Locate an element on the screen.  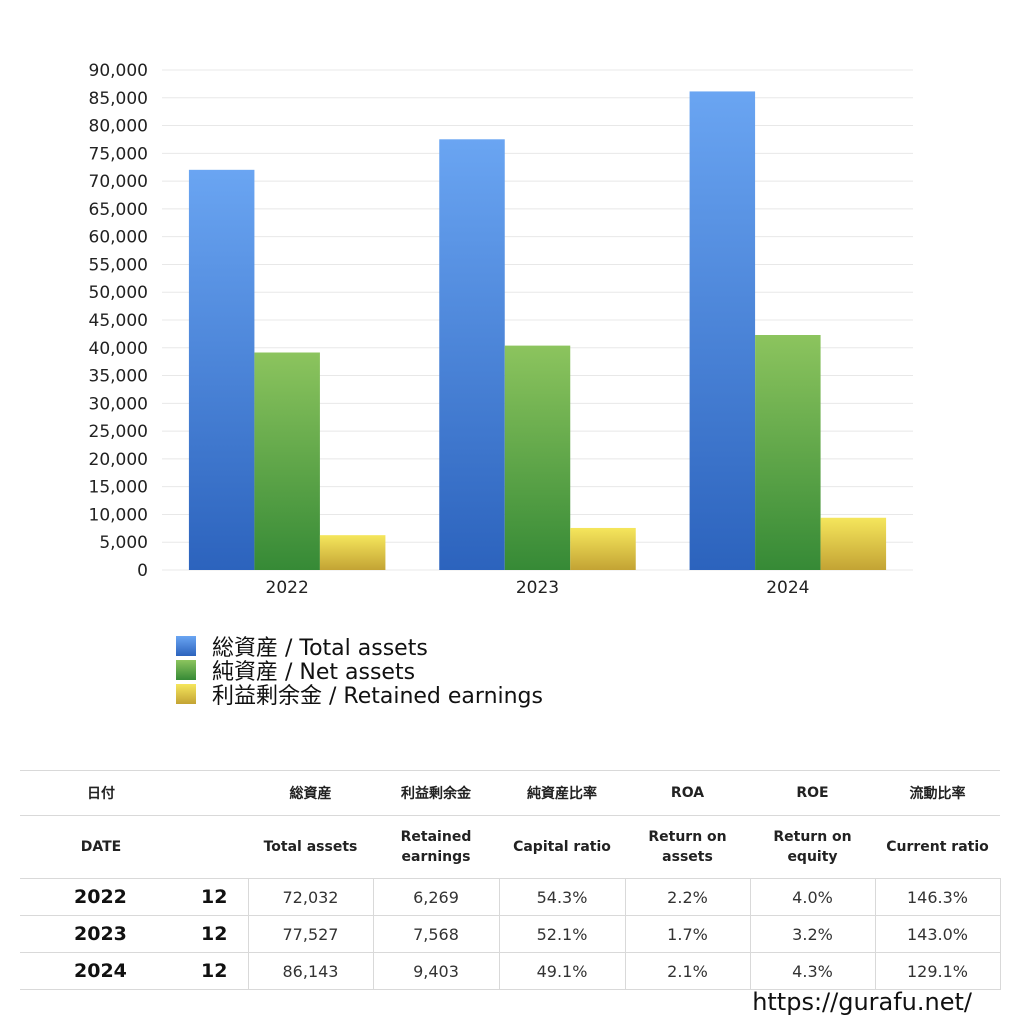
cell-capital-ratio: 54.3% is located at coordinates (562, 897).